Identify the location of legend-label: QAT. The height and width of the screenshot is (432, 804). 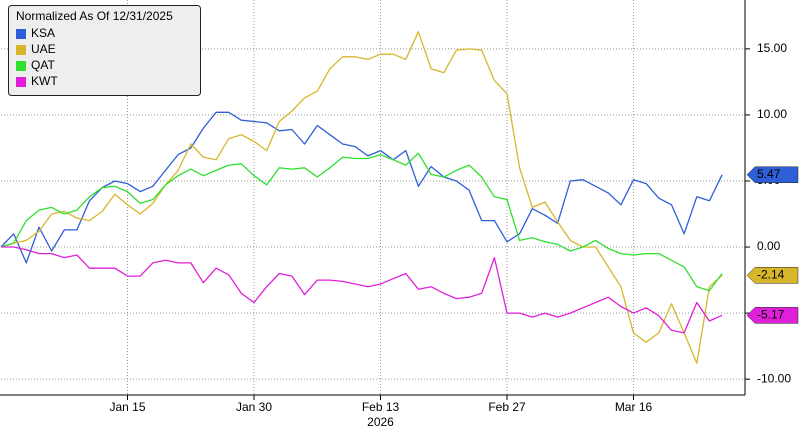
(43, 65).